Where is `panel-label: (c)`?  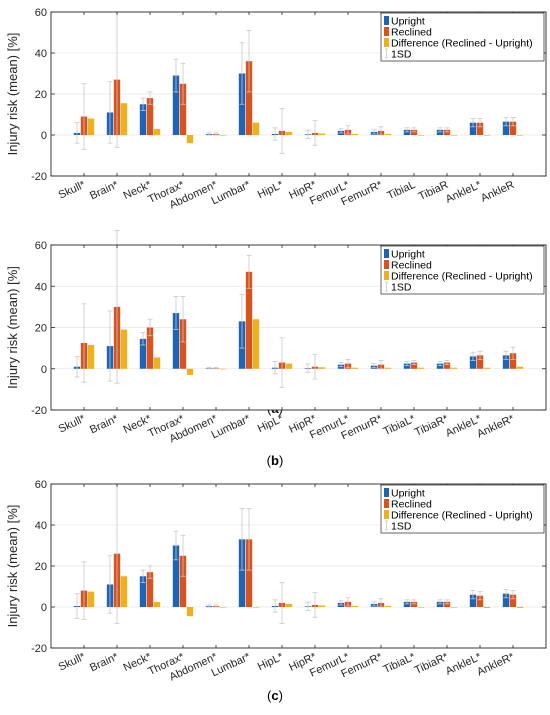 panel-label: (c) is located at coordinates (275, 695).